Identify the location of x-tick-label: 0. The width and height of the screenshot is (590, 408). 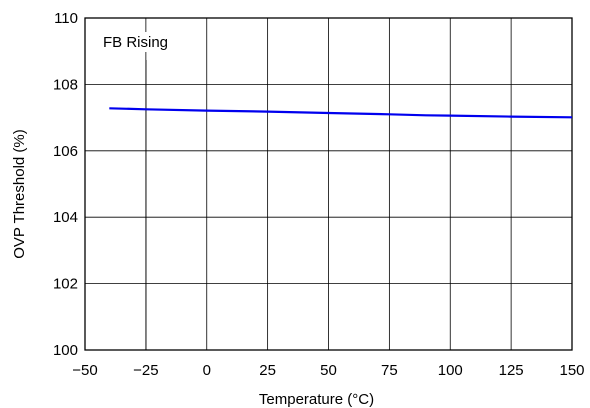
(207, 370).